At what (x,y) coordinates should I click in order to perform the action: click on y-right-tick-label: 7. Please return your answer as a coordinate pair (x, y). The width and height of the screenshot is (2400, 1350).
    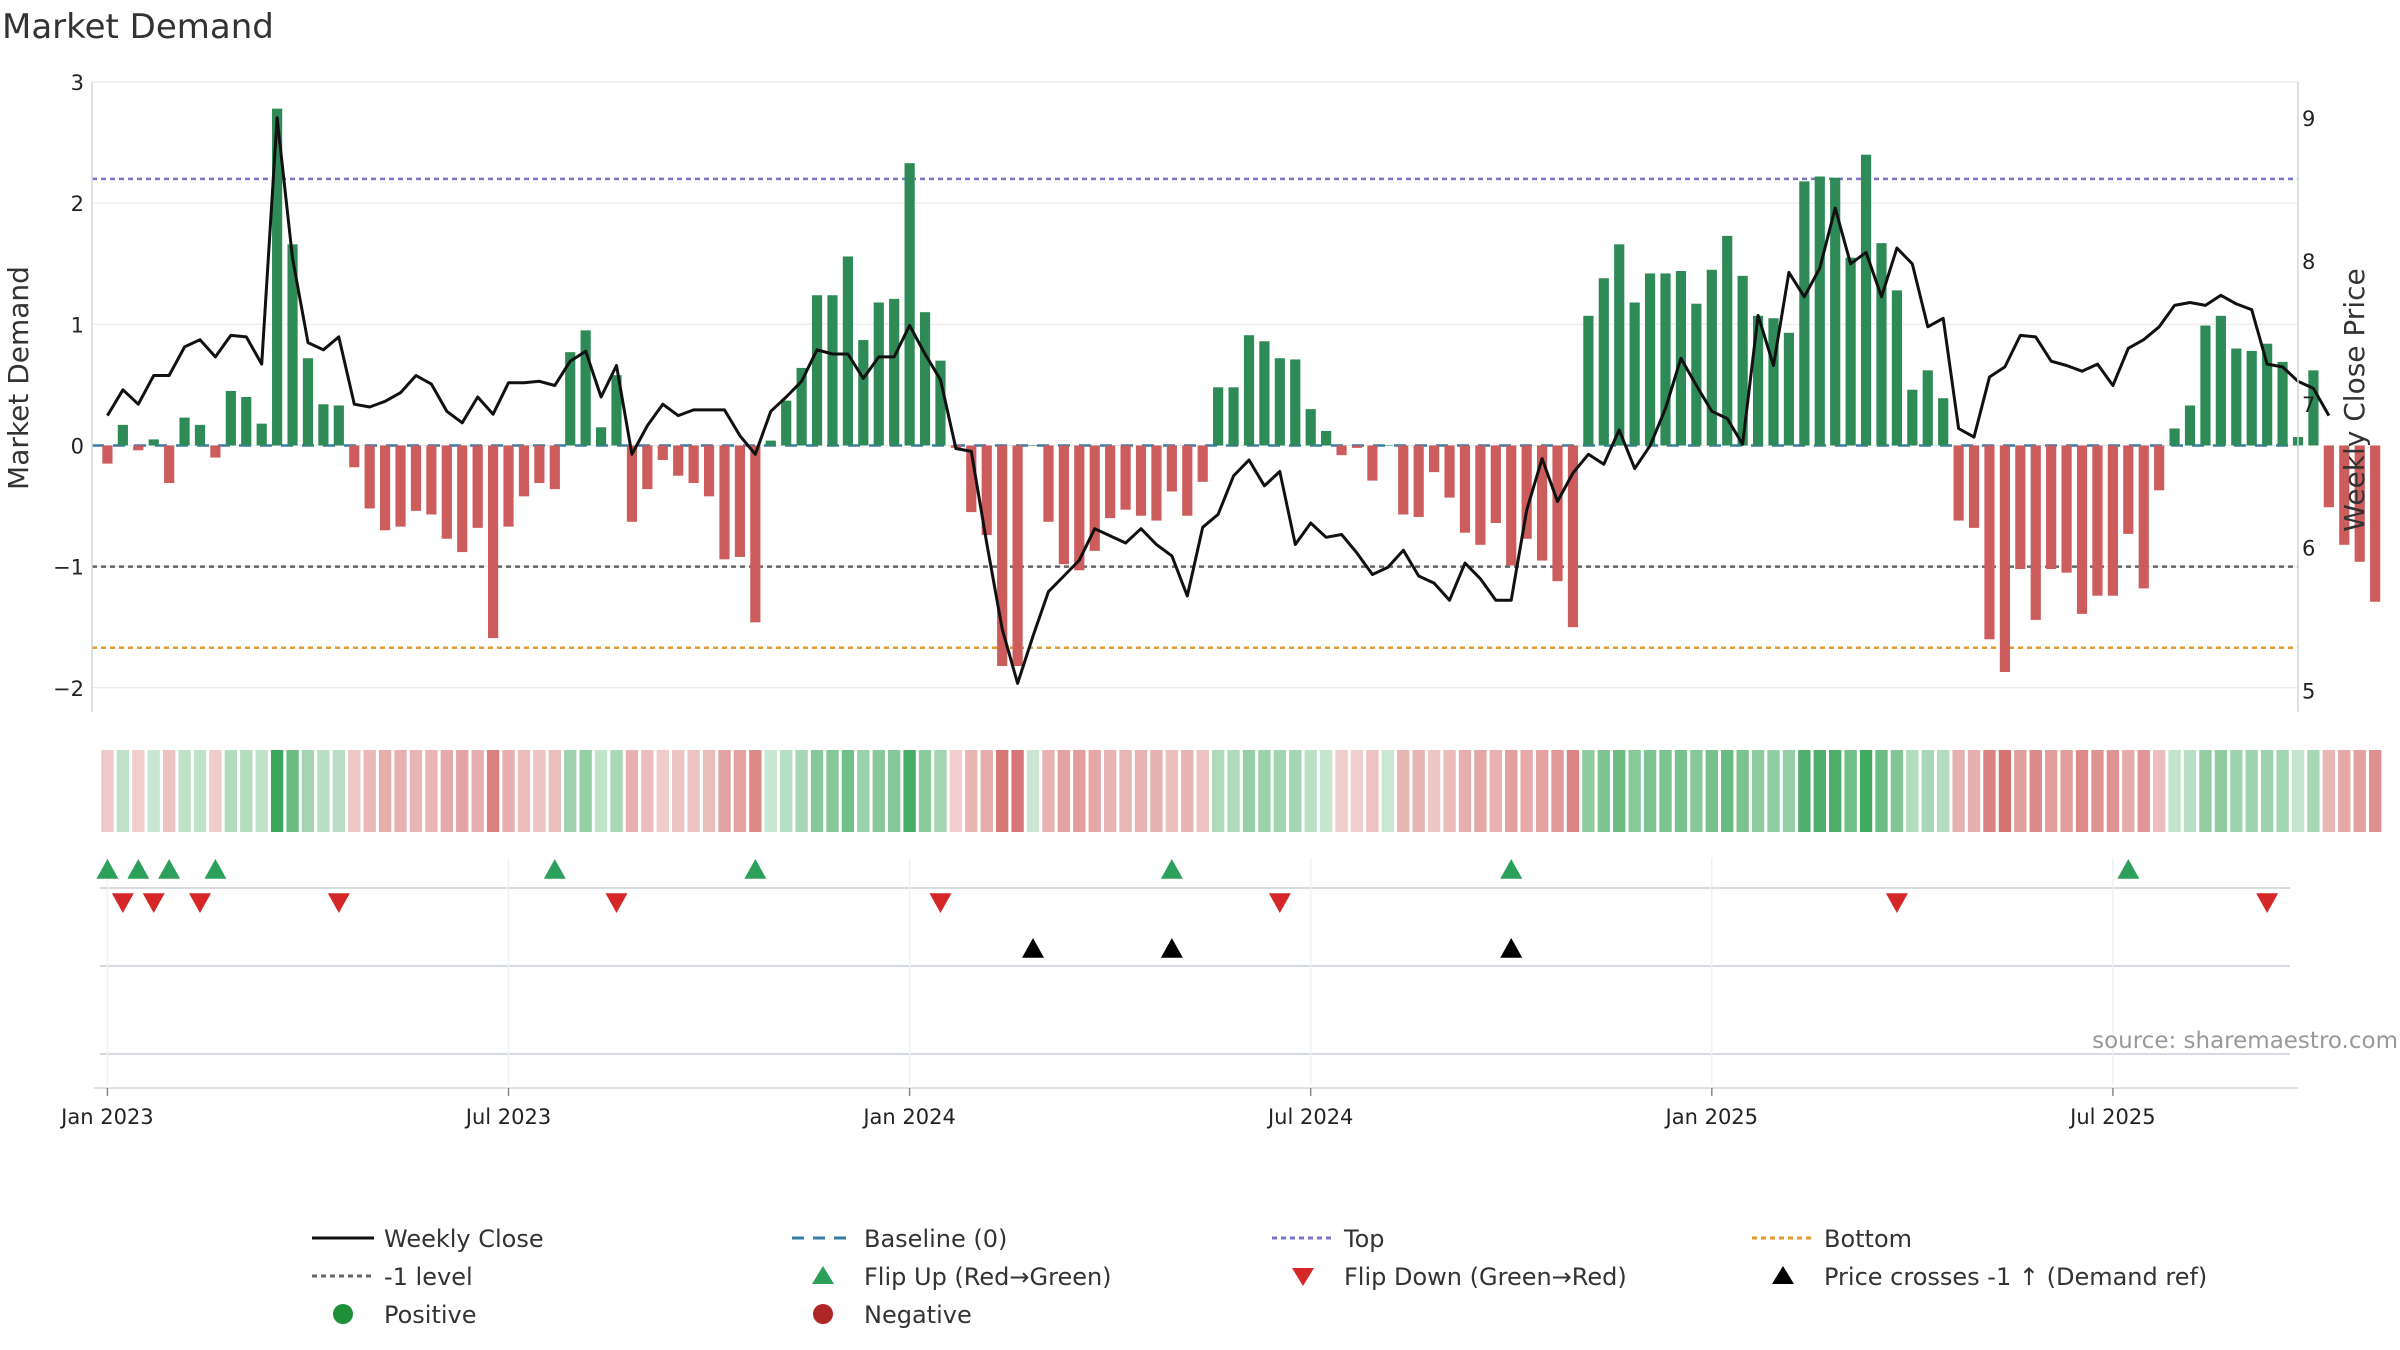
    Looking at the image, I should click on (2308, 405).